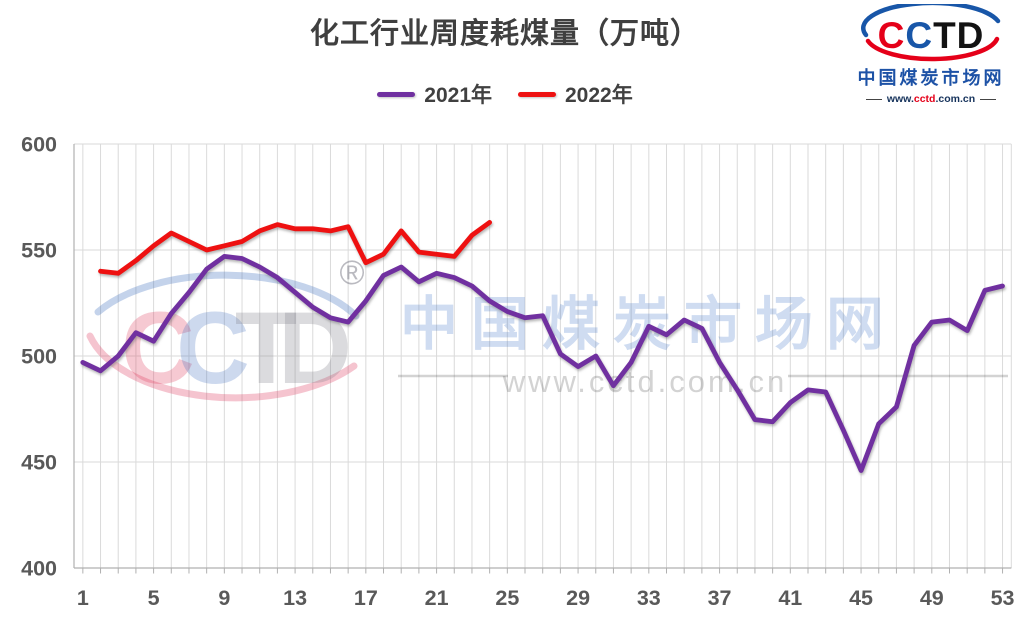 This screenshot has width=1033, height=630. I want to click on watermark-ghost-letter: T, so click(266, 348).